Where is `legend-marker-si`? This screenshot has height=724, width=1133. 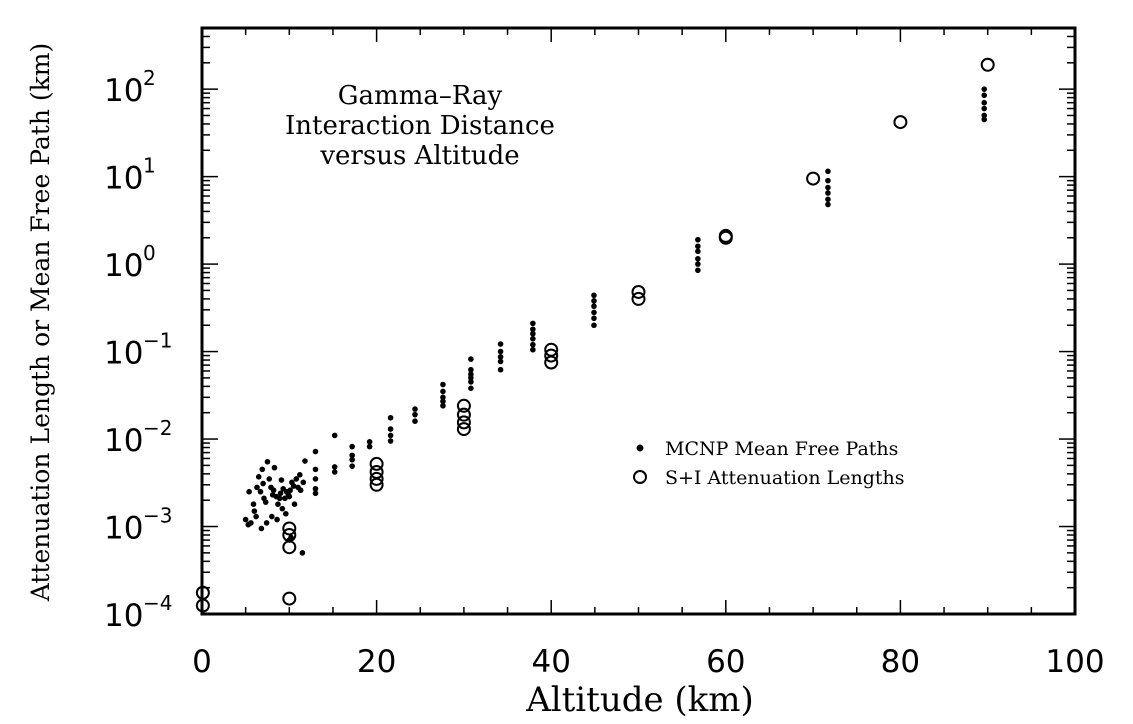 legend-marker-si is located at coordinates (640, 477).